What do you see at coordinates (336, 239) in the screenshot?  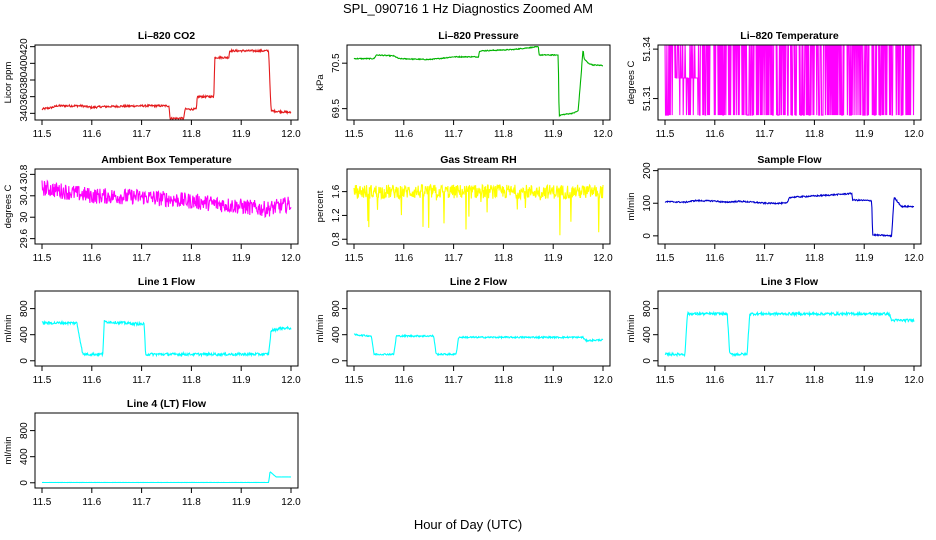 I see `y-tick-label: 0.8` at bounding box center [336, 239].